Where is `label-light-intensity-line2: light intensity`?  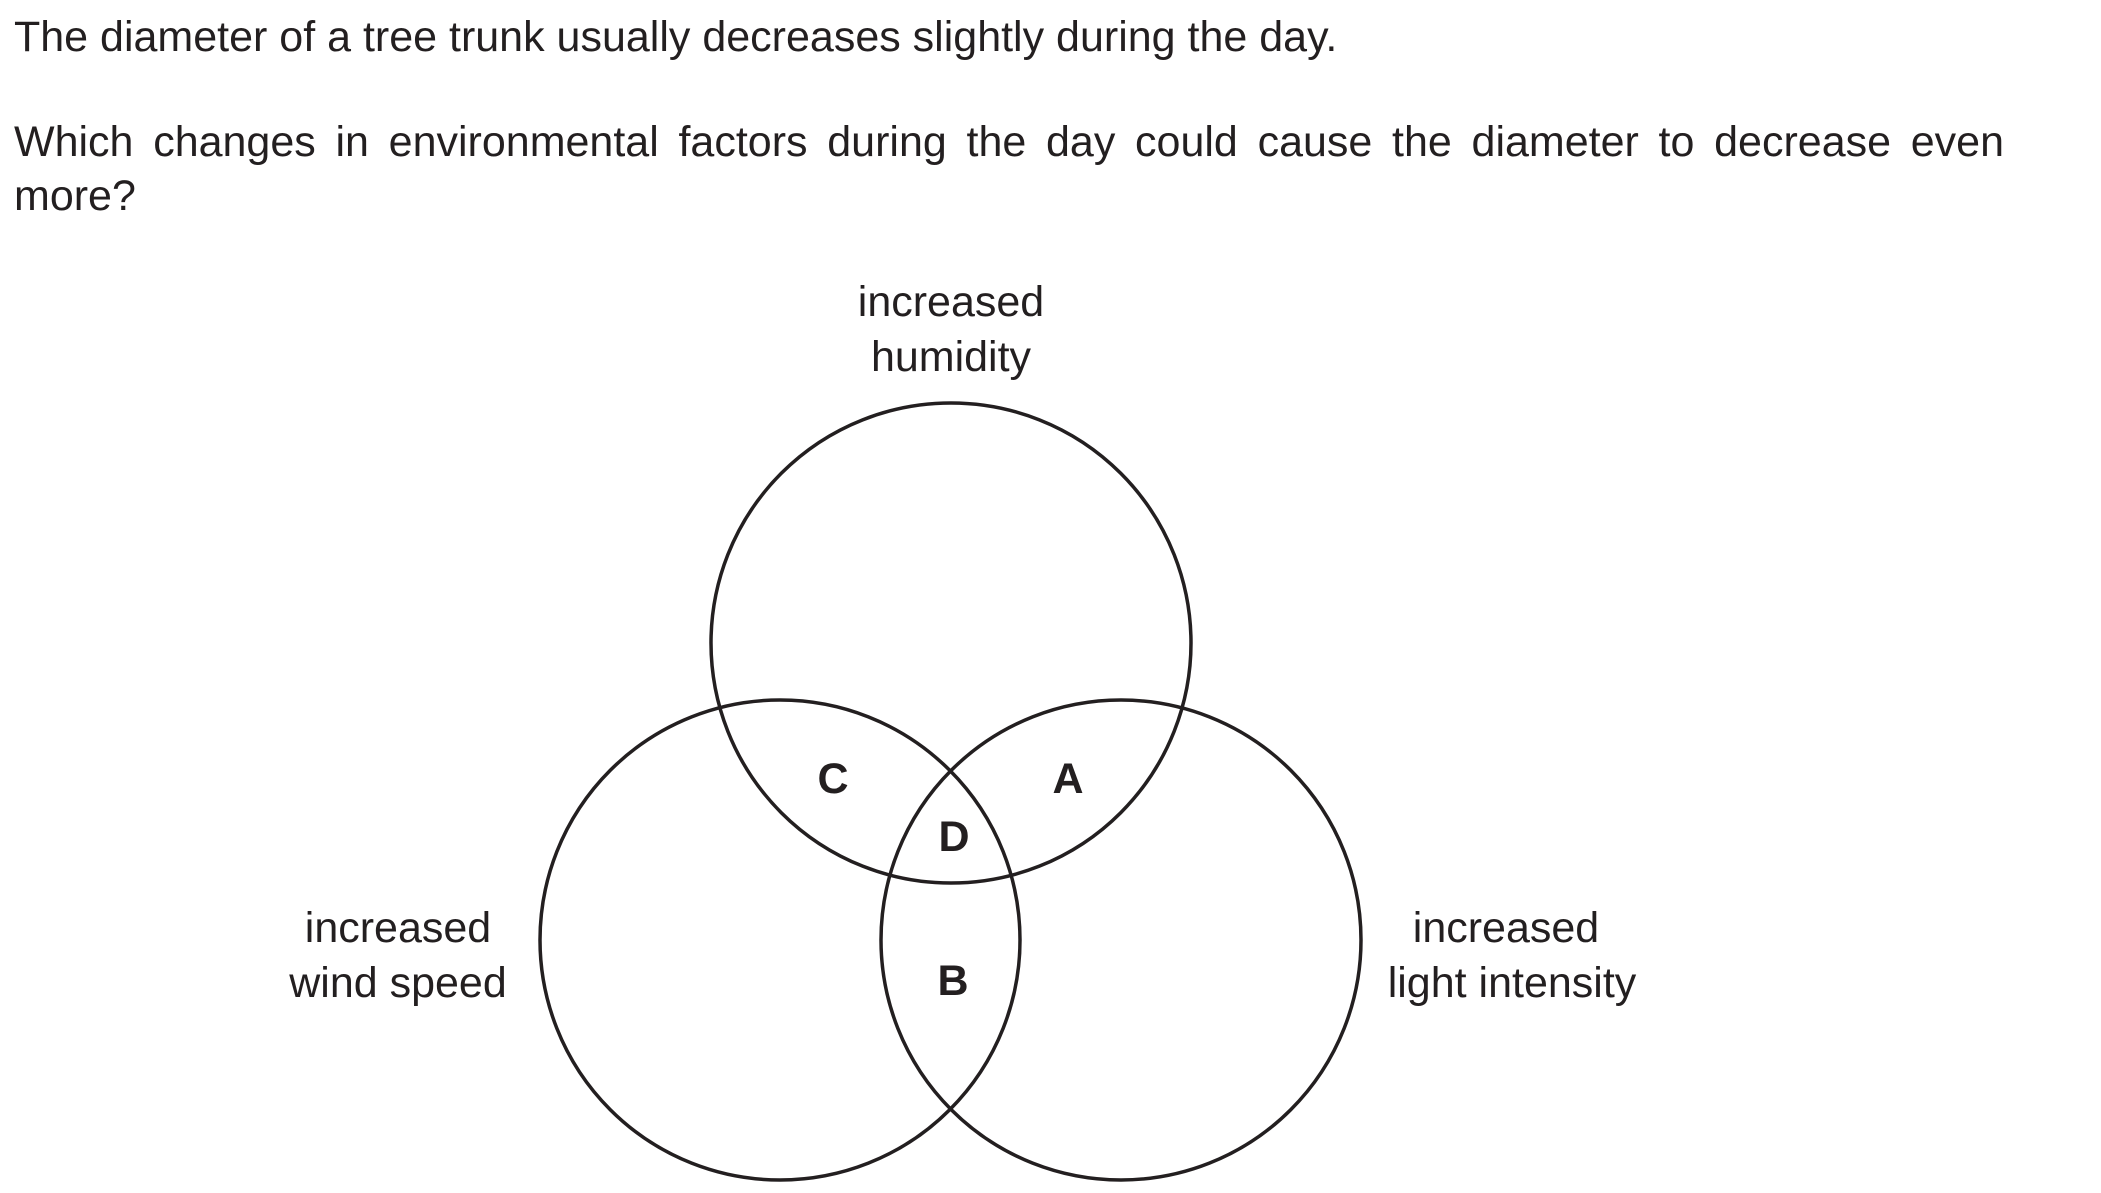
label-light-intensity-line2: light intensity is located at coordinates (1512, 983).